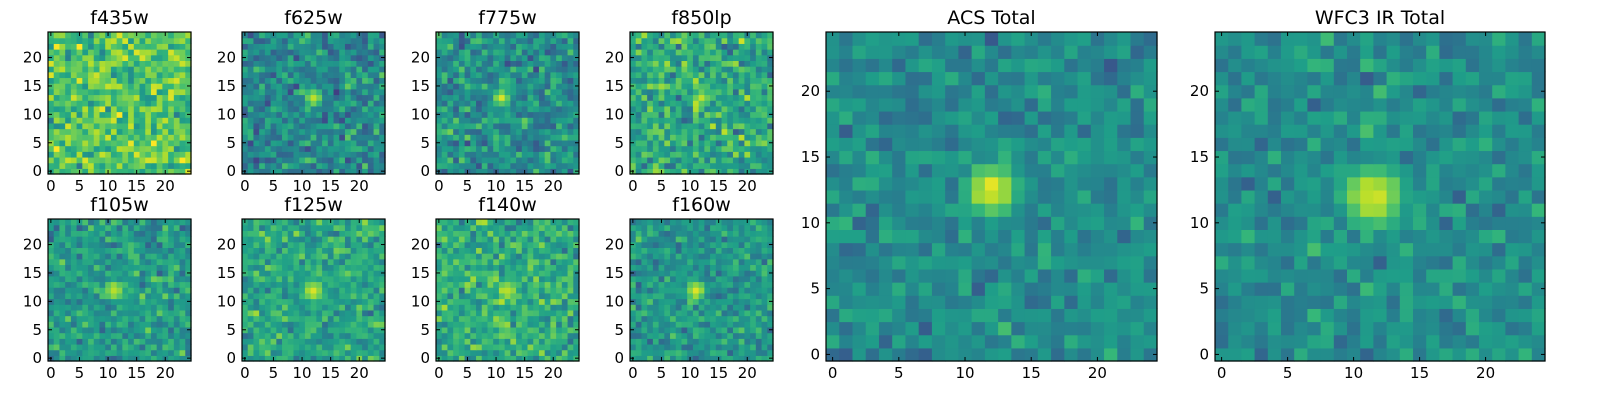 This screenshot has height=400, width=1600. I want to click on y-tick-label: 10, so click(420, 114).